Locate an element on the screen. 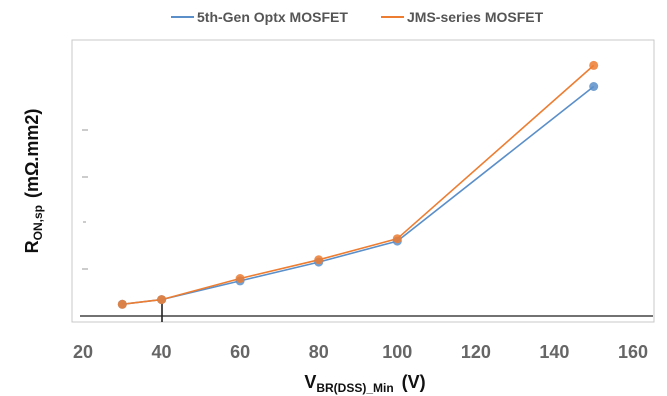 This screenshot has width=667, height=396. legend: 5th-Gen Optx MOSFET JMS-series MOSFET is located at coordinates (357, 17).